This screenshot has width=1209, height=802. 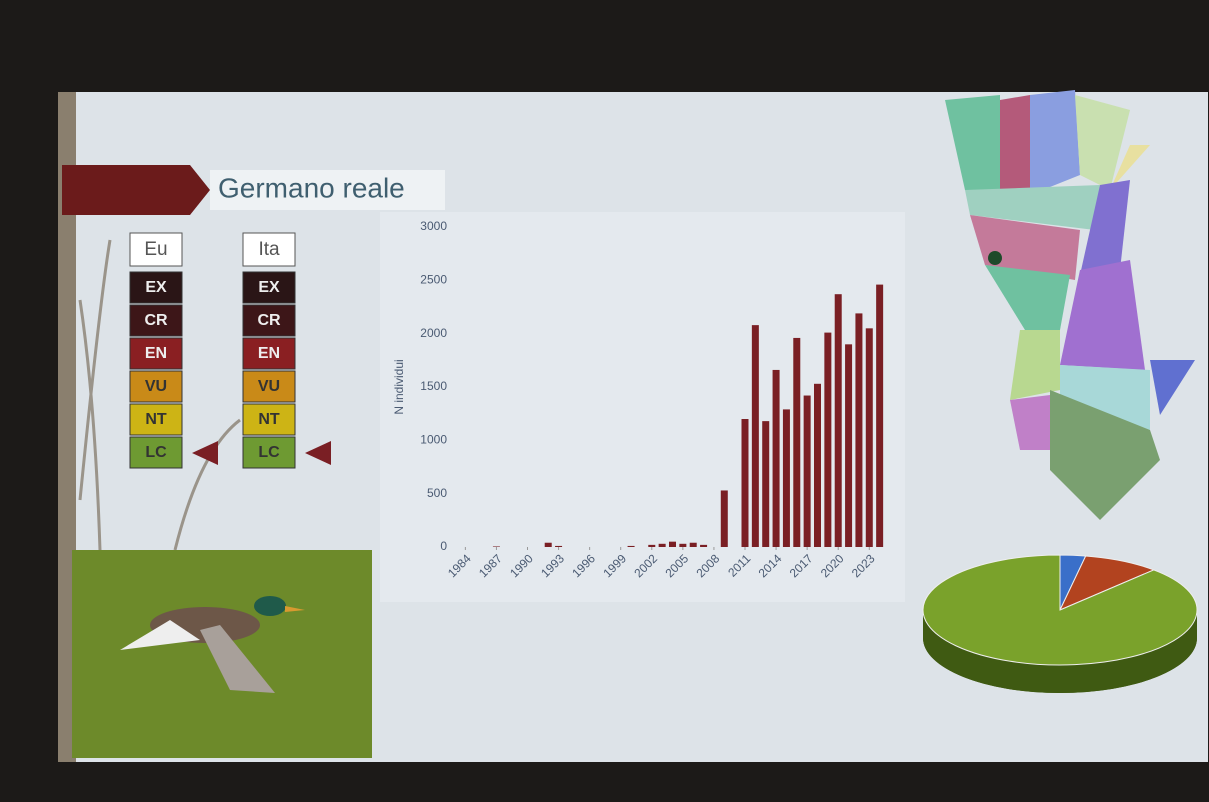 I want to click on y-tick-label: 1000, so click(x=433, y=440).